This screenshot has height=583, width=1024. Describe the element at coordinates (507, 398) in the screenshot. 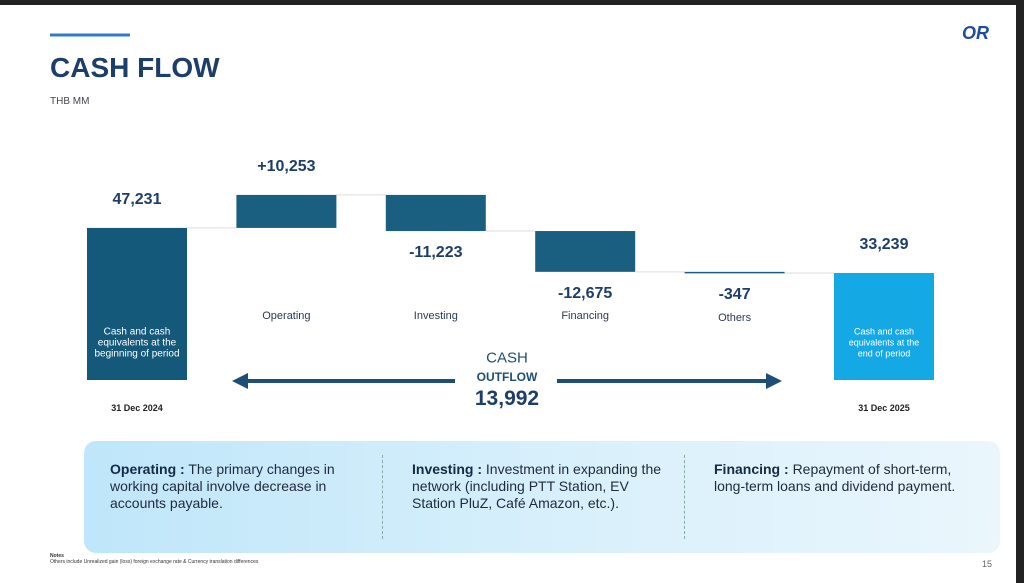

I see `annotation: 13,992` at that location.